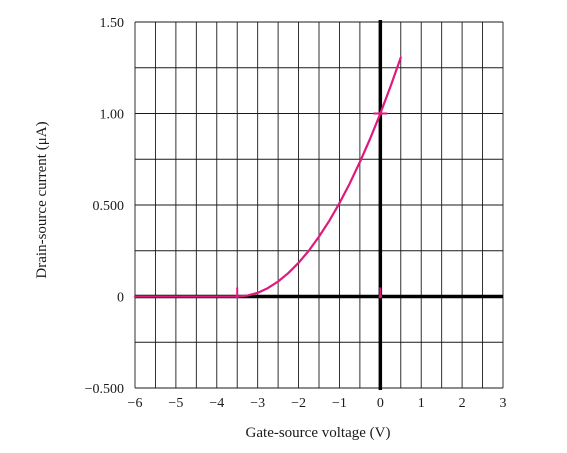 The width and height of the screenshot is (567, 453). I want to click on markers, so click(311, 205).